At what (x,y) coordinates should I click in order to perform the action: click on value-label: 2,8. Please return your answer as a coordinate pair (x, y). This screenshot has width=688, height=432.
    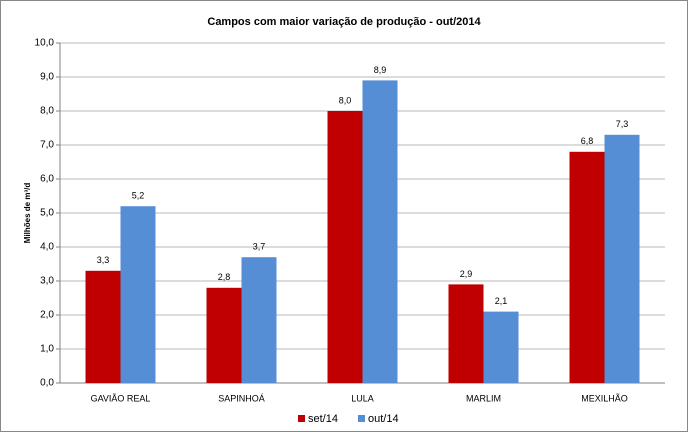
    Looking at the image, I should click on (224, 277).